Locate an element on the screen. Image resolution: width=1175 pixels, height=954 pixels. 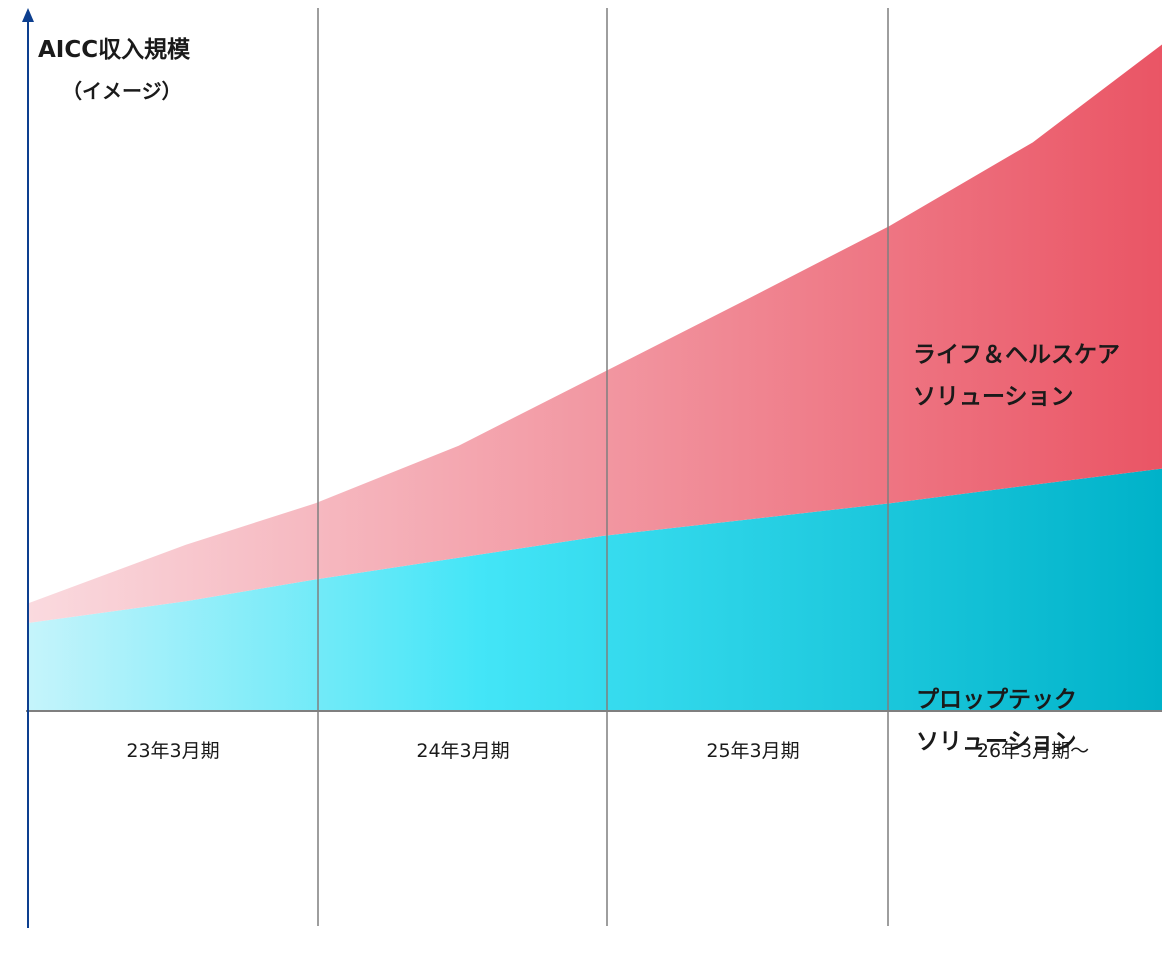
series-label-life-healthcare: ライフ＆ヘルスケア ソリューション is located at coordinates (1016, 376).